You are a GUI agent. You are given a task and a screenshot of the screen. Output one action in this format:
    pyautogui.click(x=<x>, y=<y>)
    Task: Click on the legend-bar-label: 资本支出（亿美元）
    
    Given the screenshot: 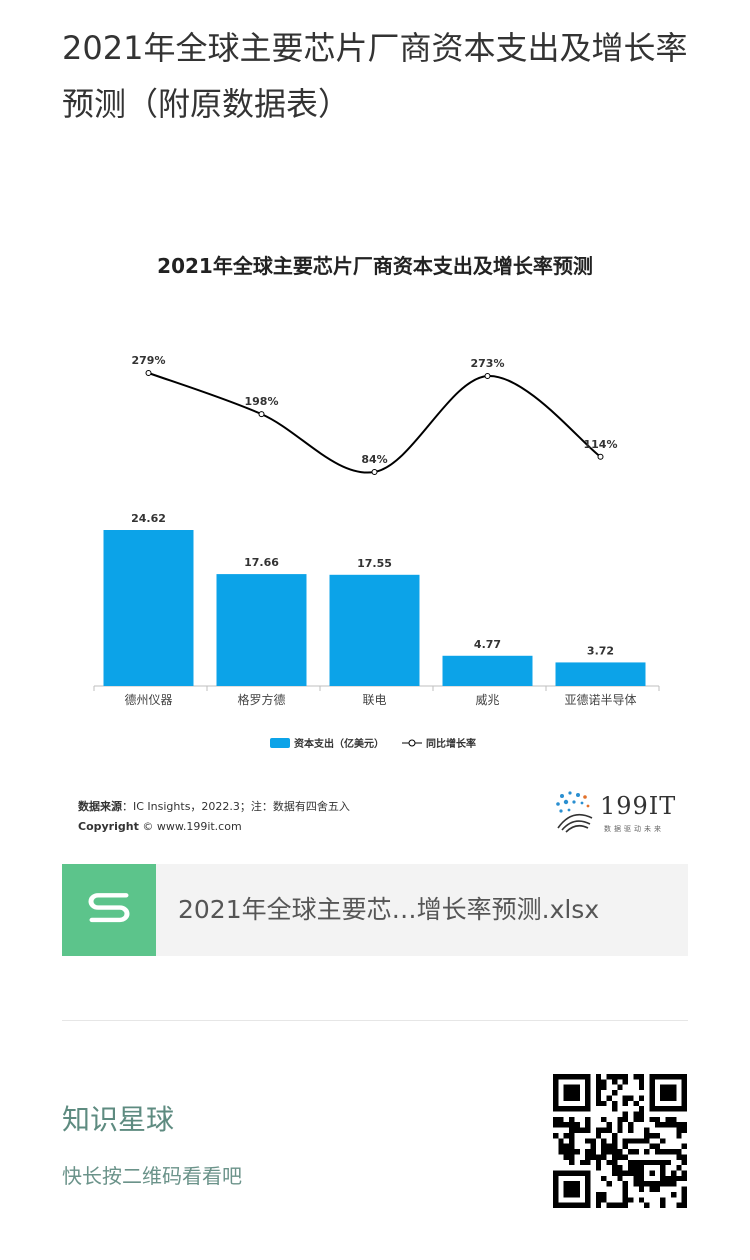 What is the action you would take?
    pyautogui.click(x=339, y=743)
    